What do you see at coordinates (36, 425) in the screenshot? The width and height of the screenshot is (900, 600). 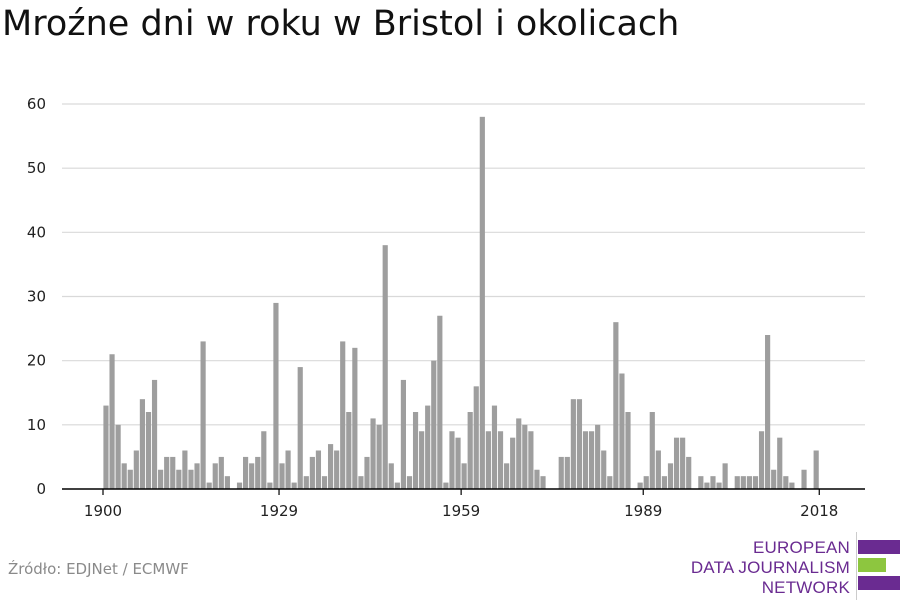 I see `y-tick-label: 10` at bounding box center [36, 425].